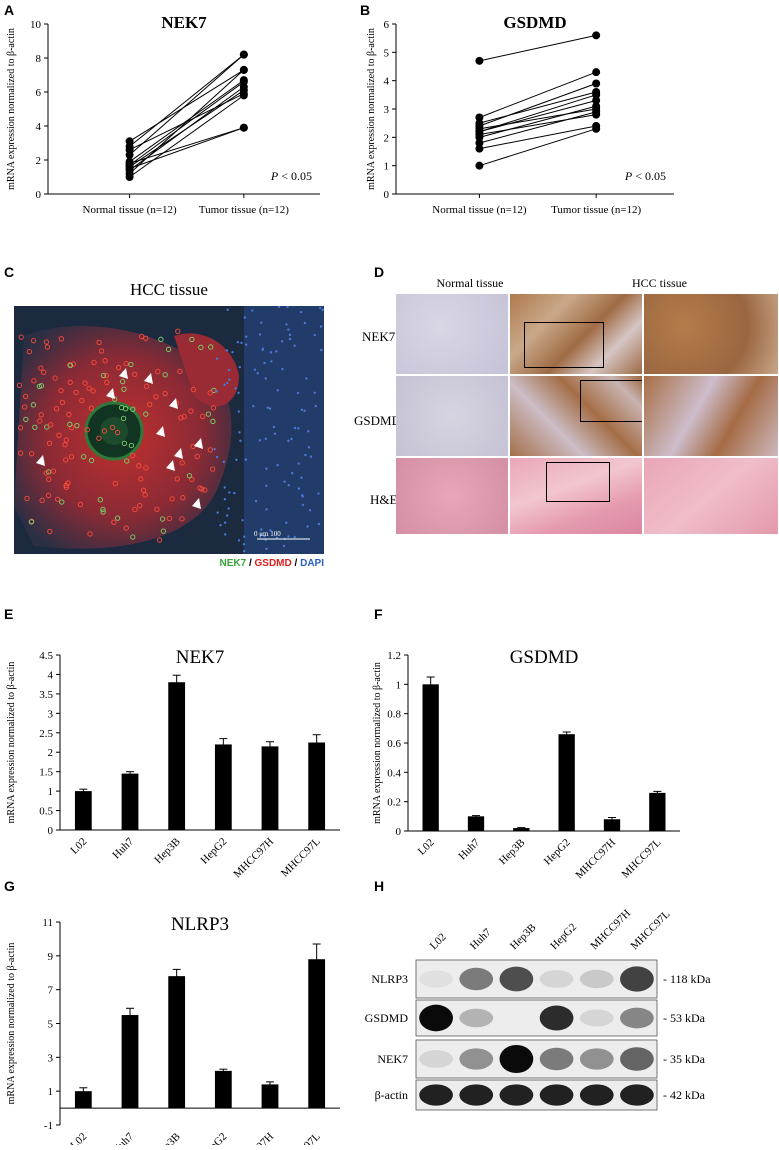 This screenshot has width=779, height=1150. Describe the element at coordinates (301, 857) in the screenshot. I see `x-tick-label: MHCC97L` at that location.